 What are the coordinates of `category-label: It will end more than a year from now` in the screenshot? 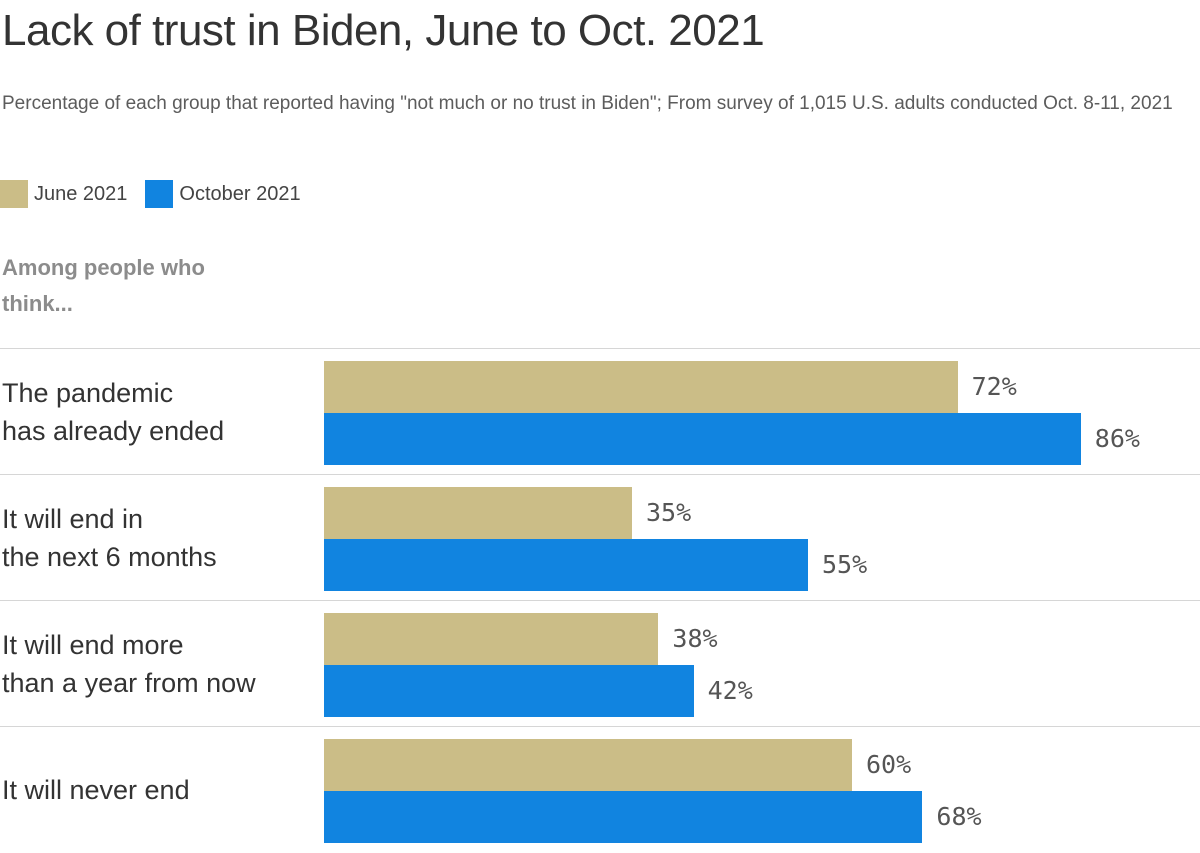 It's located at (161, 664).